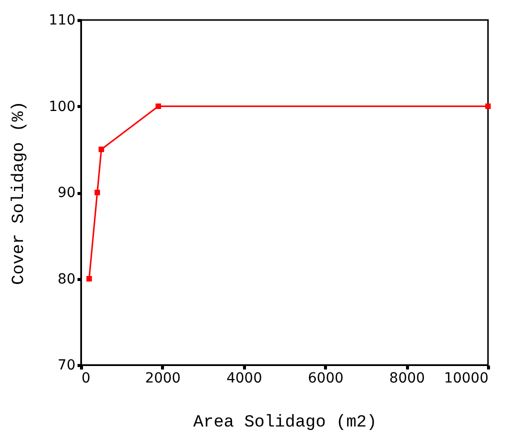  What do you see at coordinates (86, 378) in the screenshot?
I see `x-tick-label: 0` at bounding box center [86, 378].